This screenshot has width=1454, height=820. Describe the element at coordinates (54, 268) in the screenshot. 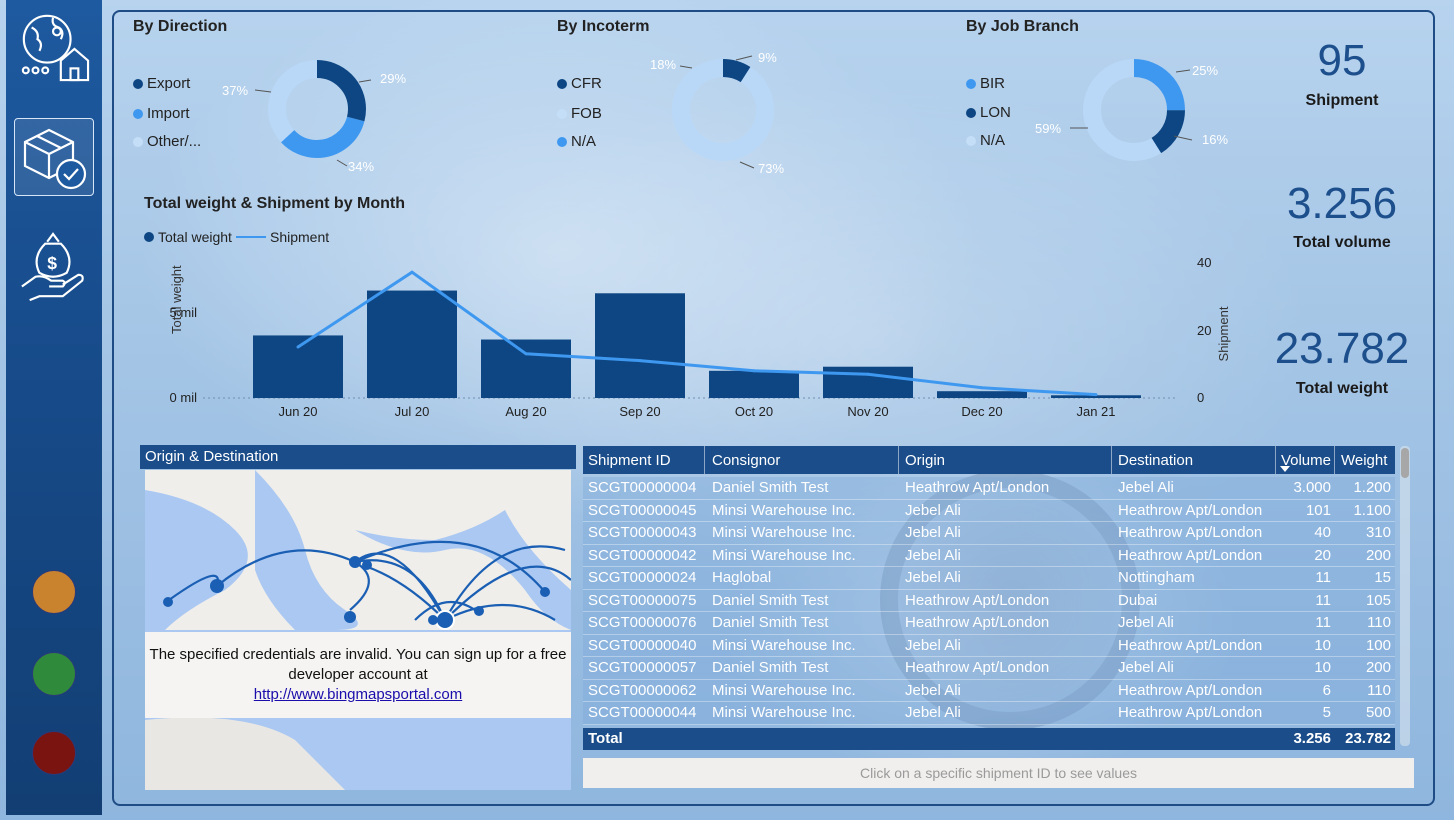

I see `money-hand-icon: $` at that location.